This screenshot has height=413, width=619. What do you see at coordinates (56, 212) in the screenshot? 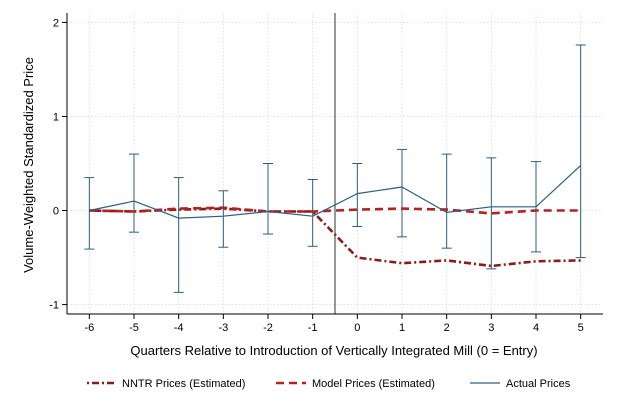
I see `y-tick-label: 0` at bounding box center [56, 212].